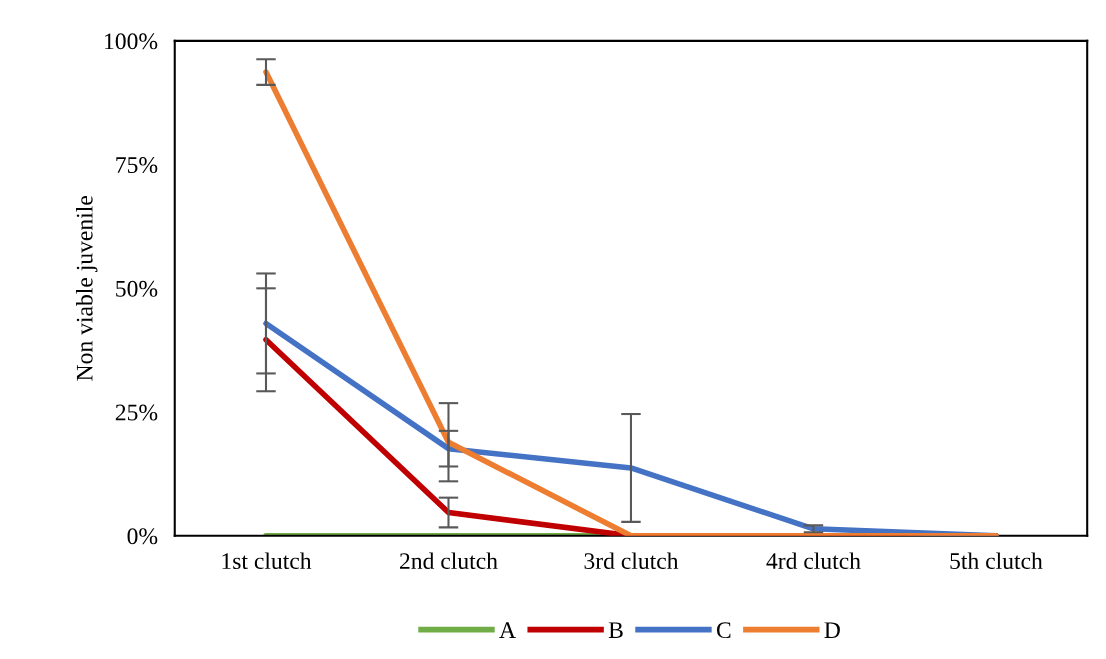 Image resolution: width=1106 pixels, height=659 pixels. Describe the element at coordinates (813, 561) in the screenshot. I see `x-tick-label: 4rd clutch` at that location.